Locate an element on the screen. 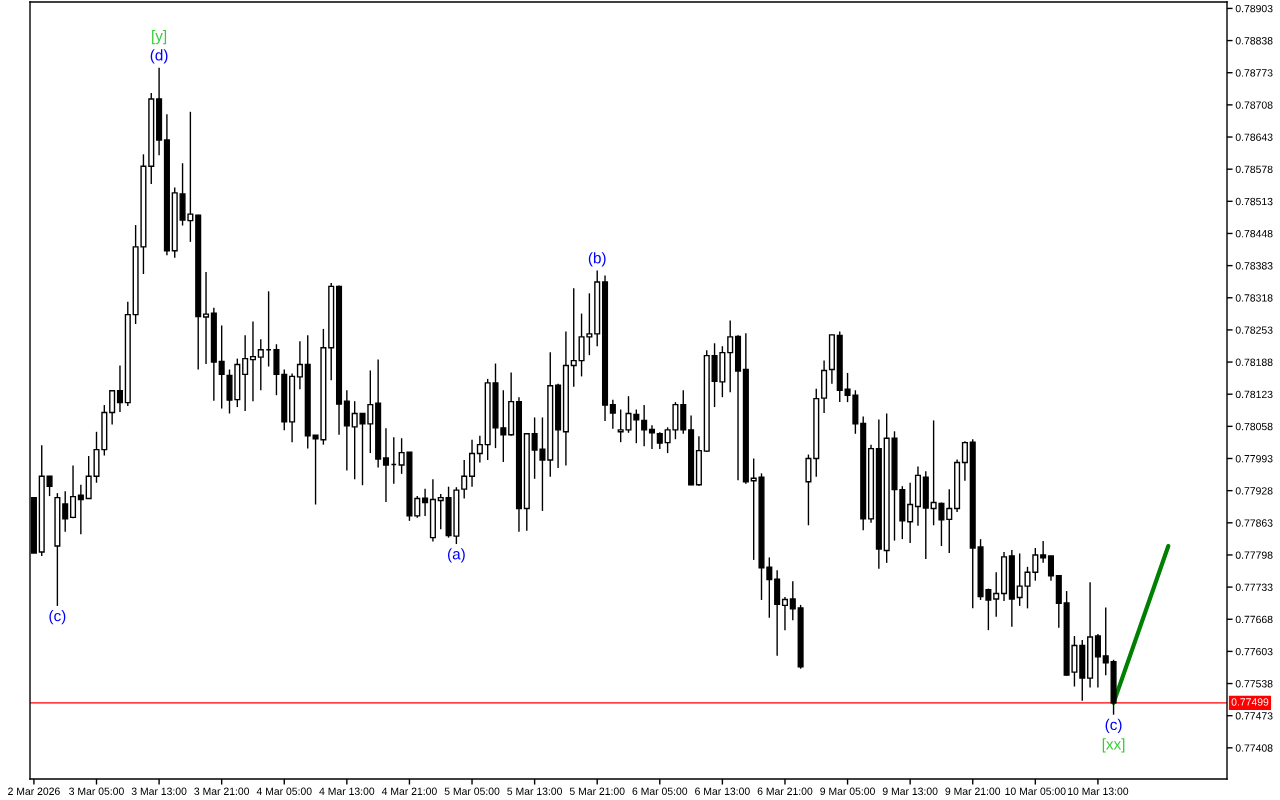 The height and width of the screenshot is (800, 1280). x-tick-label: 9 Mar 21:00 is located at coordinates (973, 791).